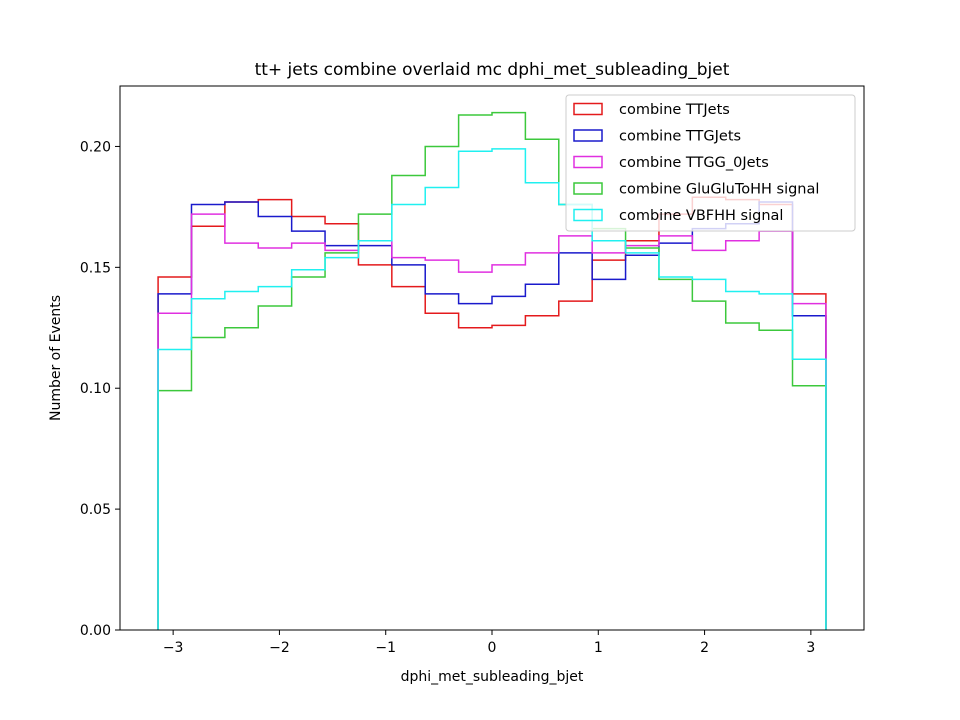 The width and height of the screenshot is (960, 720). I want to click on legend-box, so click(710, 163).